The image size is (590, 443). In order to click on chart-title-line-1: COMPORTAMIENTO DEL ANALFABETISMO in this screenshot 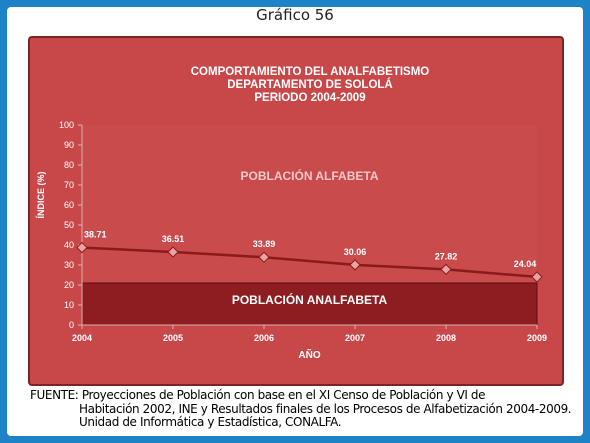, I will do `click(310, 72)`.